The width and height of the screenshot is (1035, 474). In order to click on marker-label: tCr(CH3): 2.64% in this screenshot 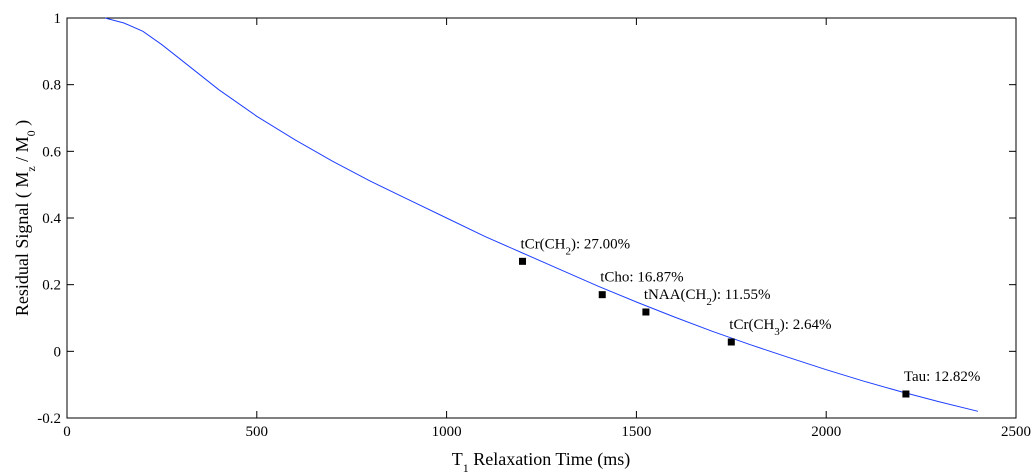, I will do `click(780, 327)`.